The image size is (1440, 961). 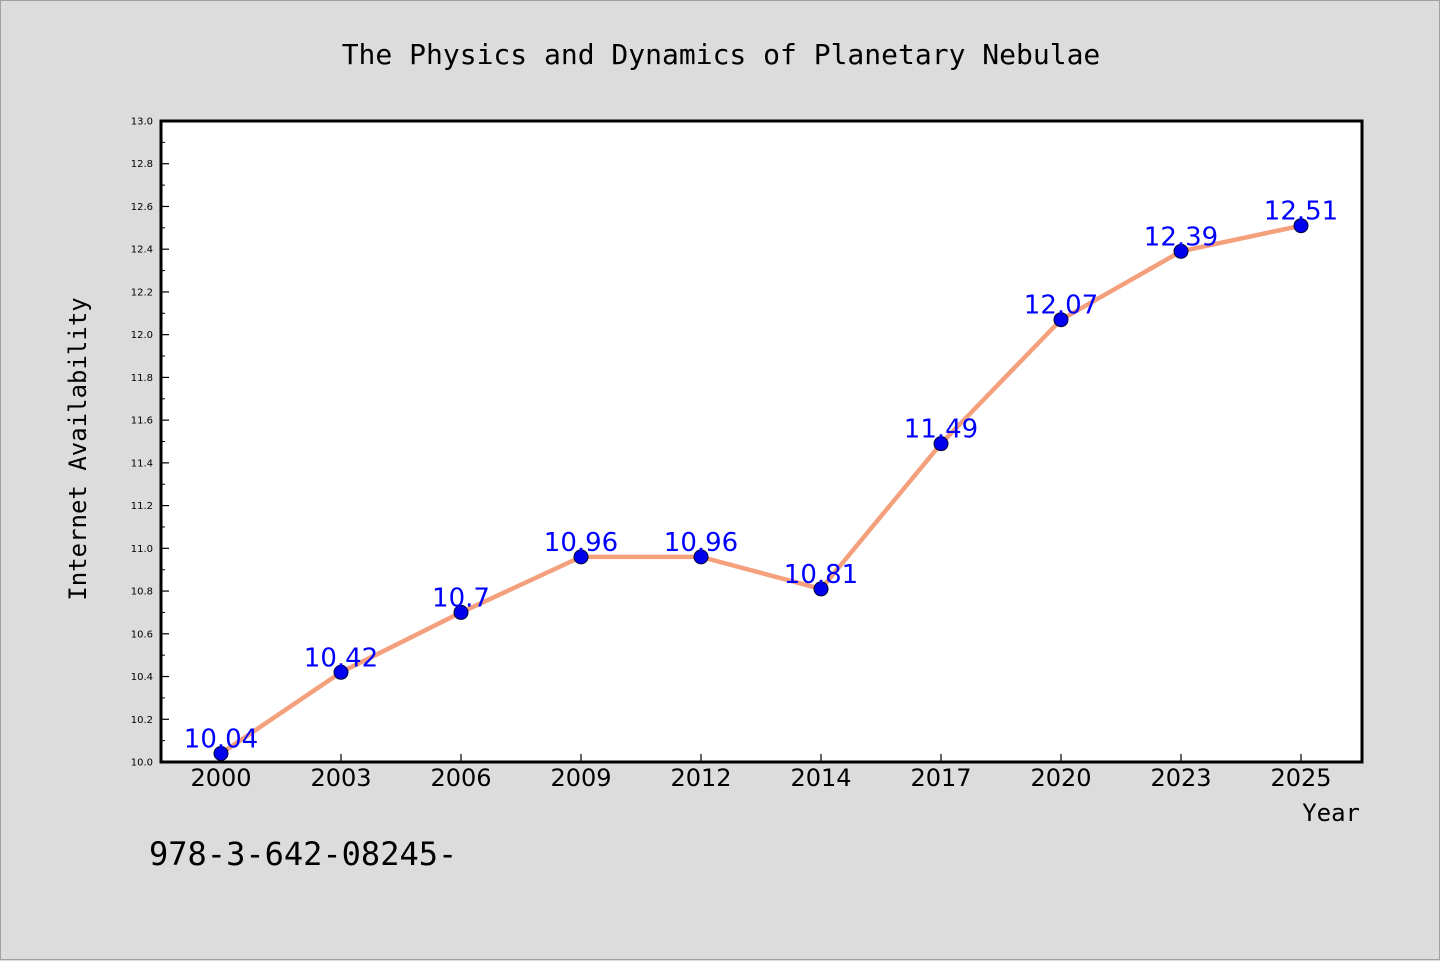 What do you see at coordinates (303, 854) in the screenshot?
I see `footer-isbn-text: 978-3-642-08245-` at bounding box center [303, 854].